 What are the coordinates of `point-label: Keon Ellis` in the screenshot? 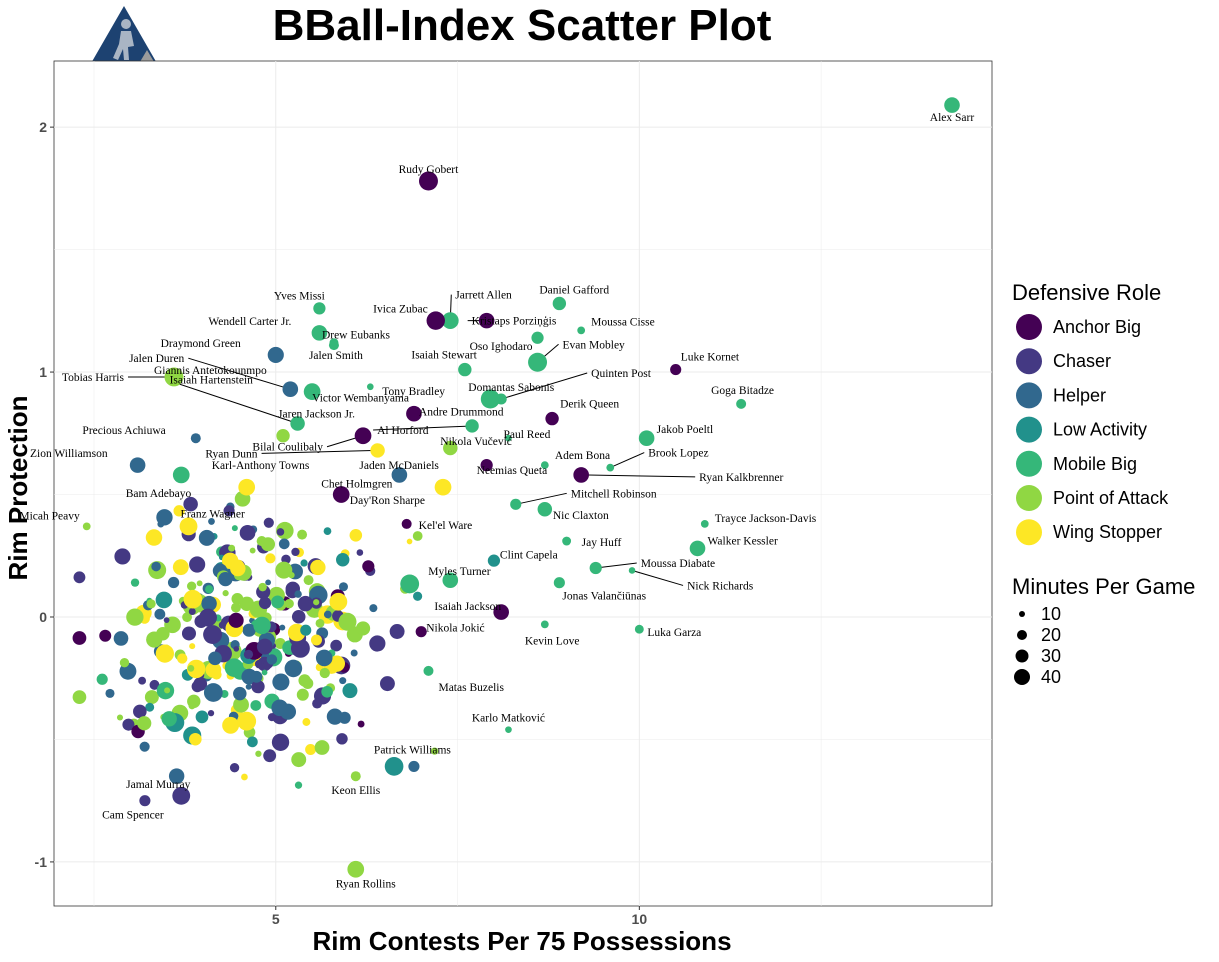 It's located at (355, 791).